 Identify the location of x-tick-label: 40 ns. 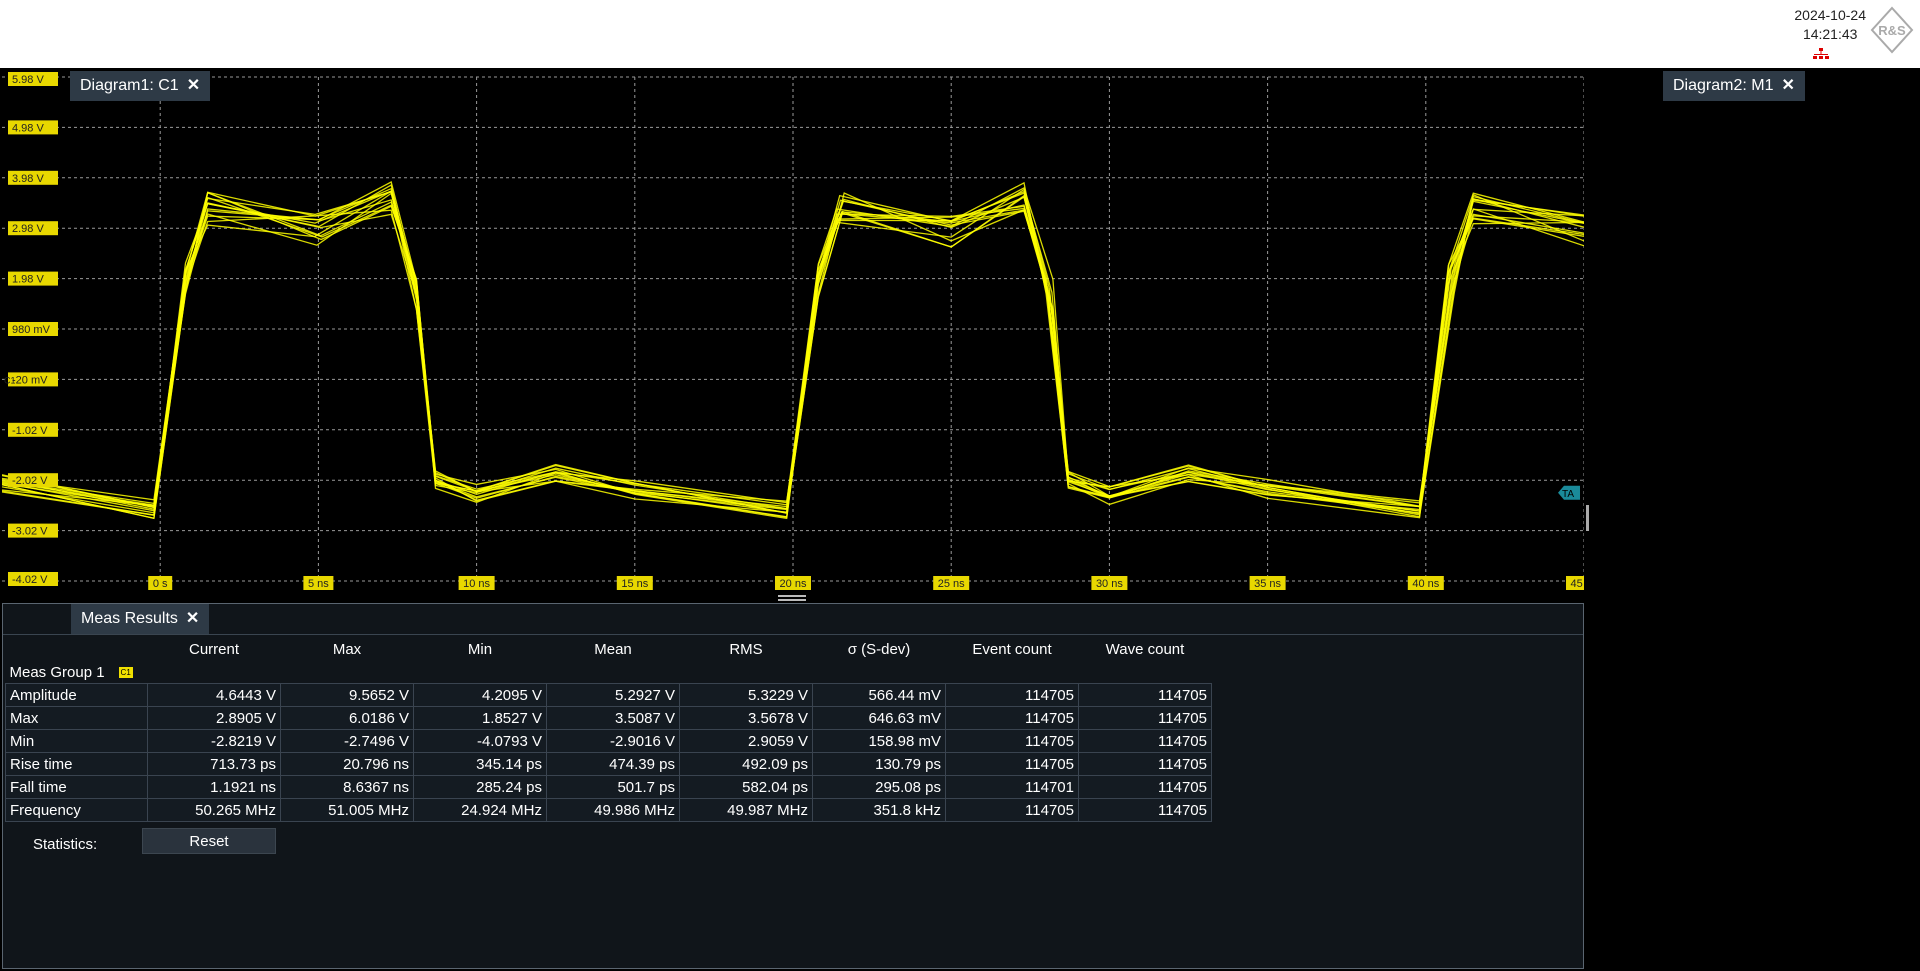
(1425, 584).